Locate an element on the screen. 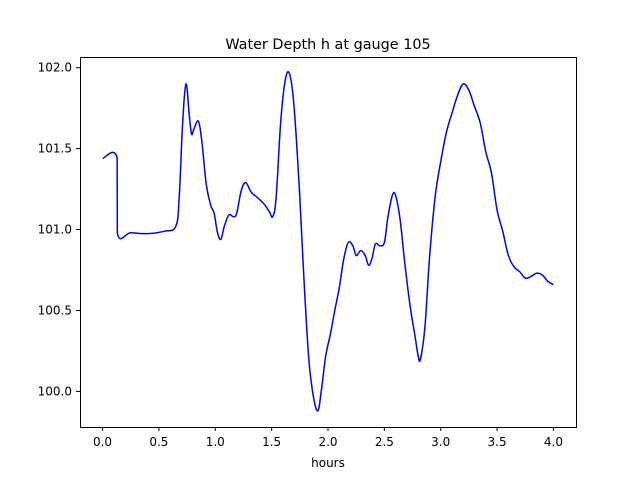  y-tick-label: 101.5 is located at coordinates (55, 149).